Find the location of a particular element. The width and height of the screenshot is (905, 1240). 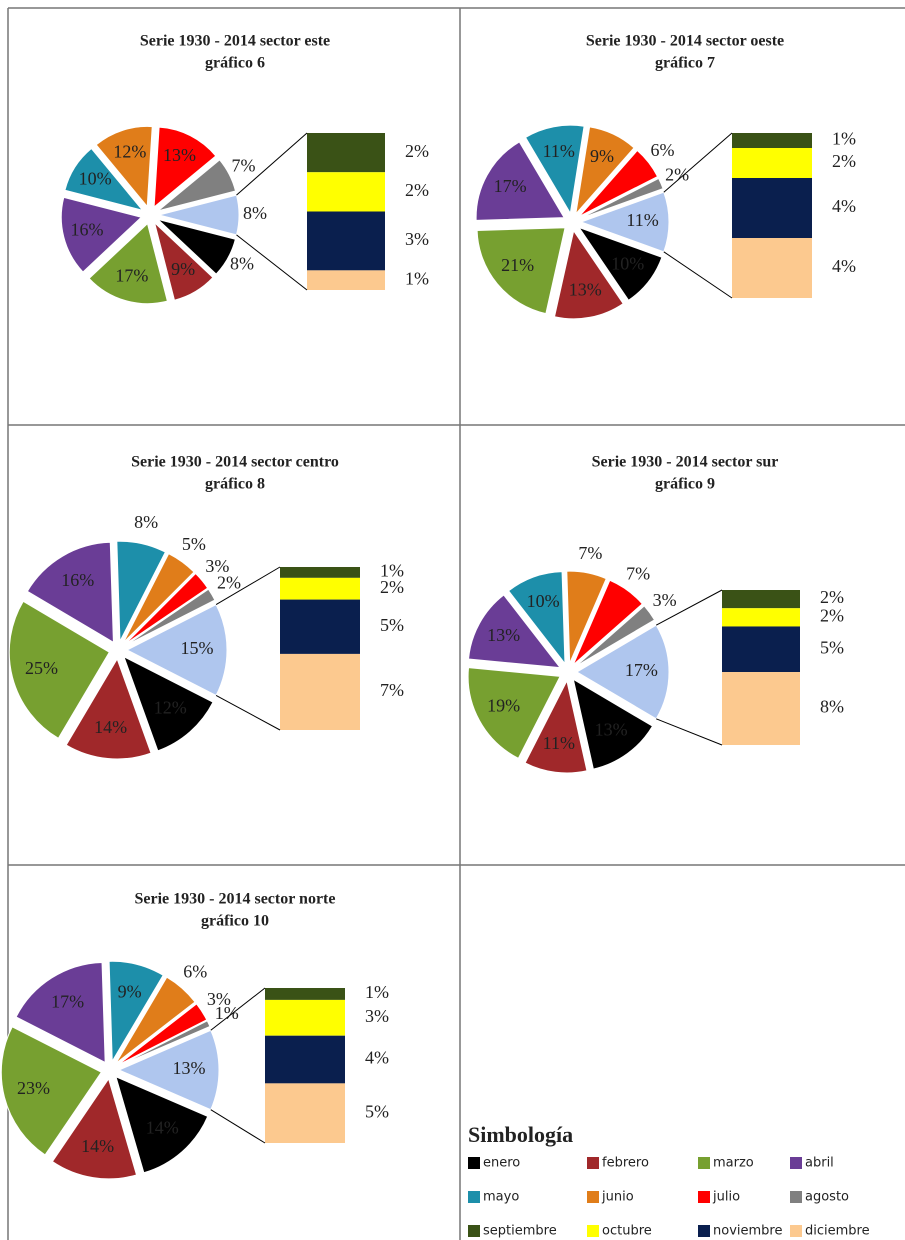

slice-label: 5% is located at coordinates (194, 544).